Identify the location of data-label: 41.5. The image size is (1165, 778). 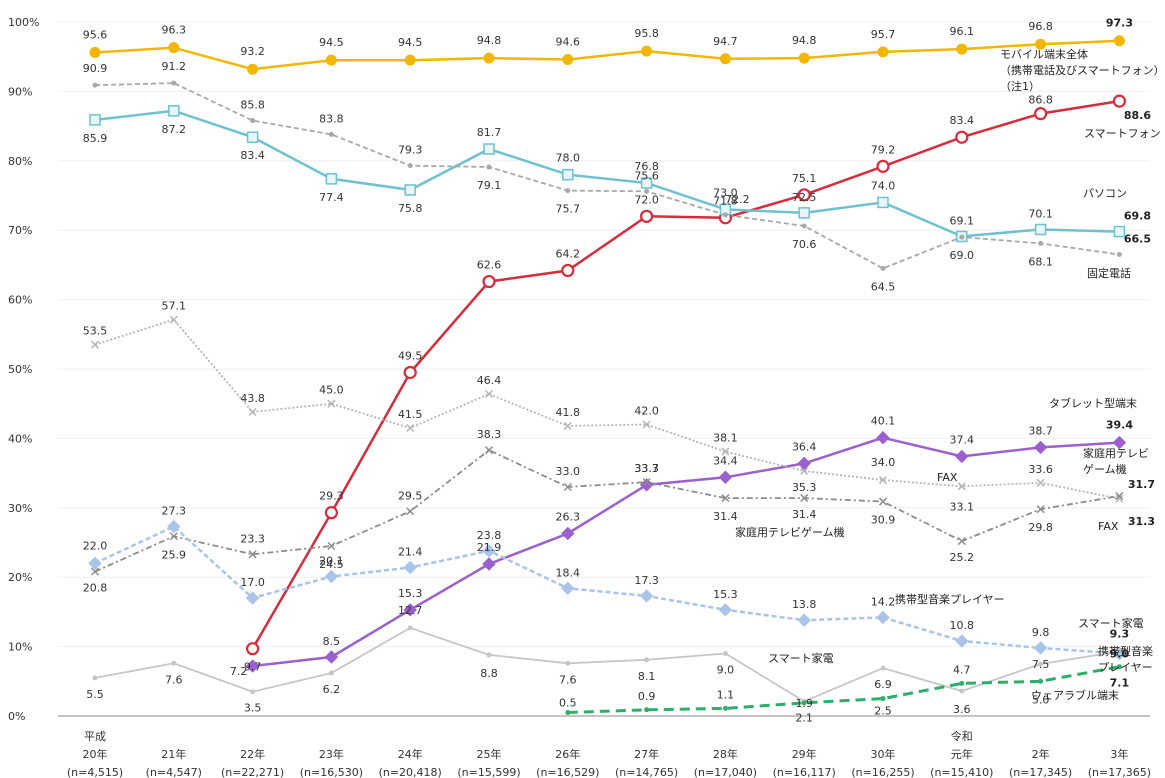
(410, 414).